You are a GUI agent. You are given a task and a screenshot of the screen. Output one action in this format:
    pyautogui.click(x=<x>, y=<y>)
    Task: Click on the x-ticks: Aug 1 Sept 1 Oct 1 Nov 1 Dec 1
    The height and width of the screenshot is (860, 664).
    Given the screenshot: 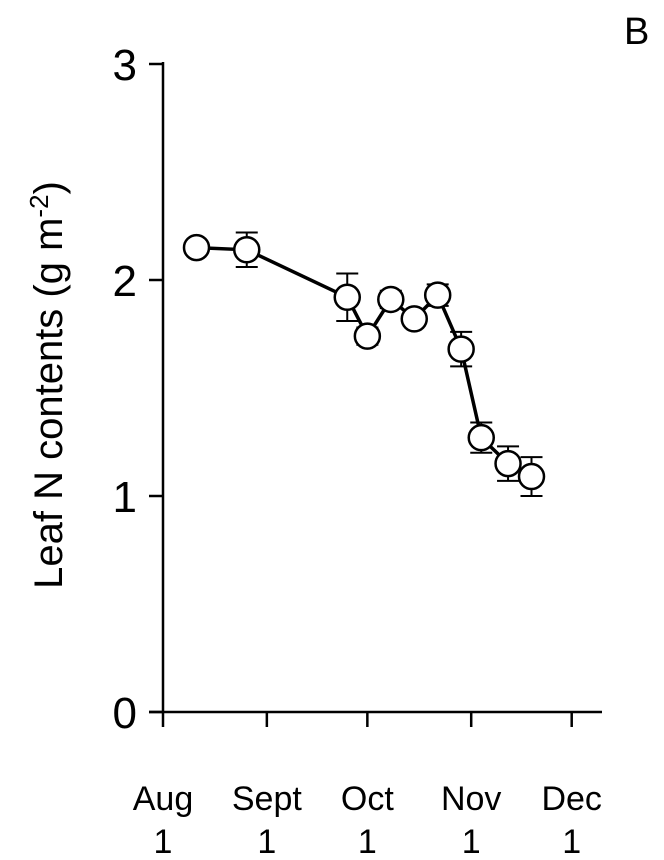 What is the action you would take?
    pyautogui.click(x=367, y=786)
    